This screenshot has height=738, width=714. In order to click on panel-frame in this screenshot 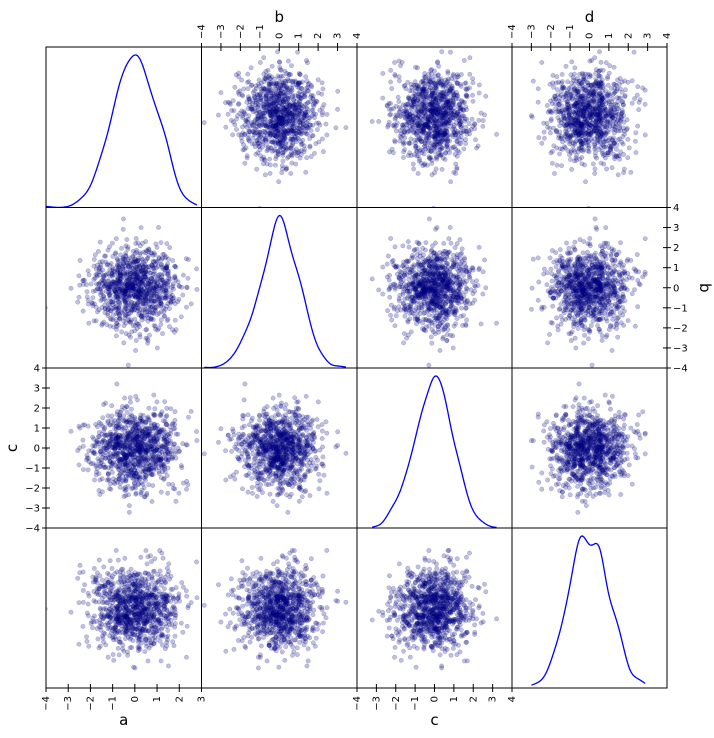, I will do `click(280, 288)`.